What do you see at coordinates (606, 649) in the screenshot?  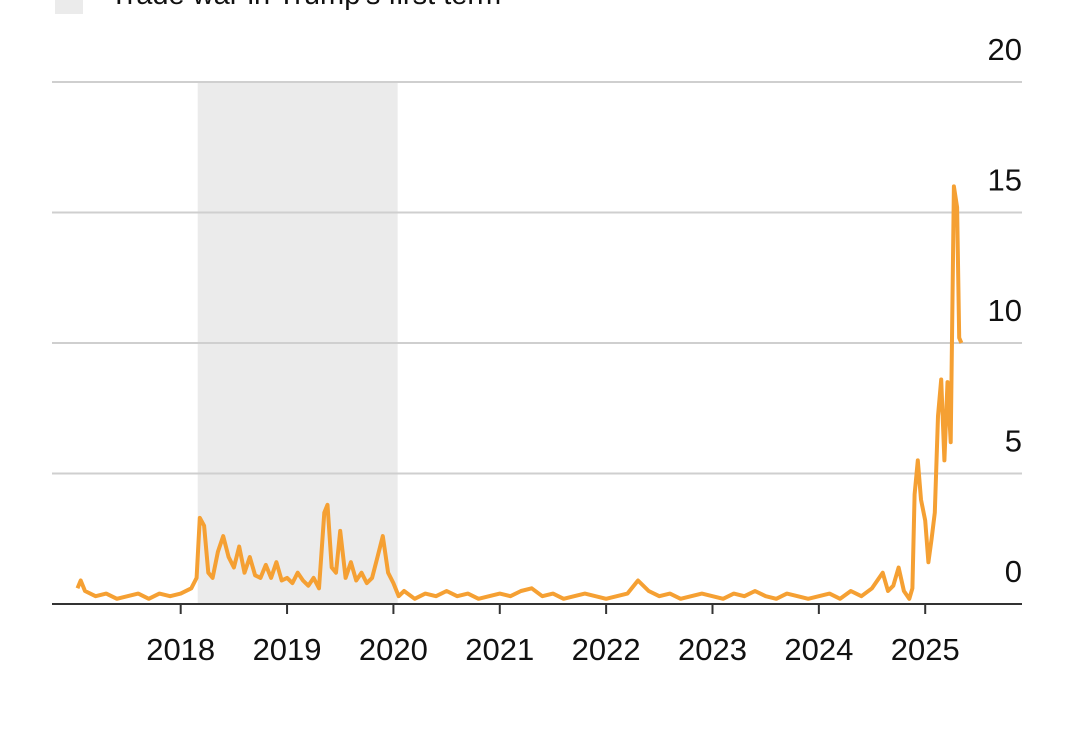 I see `x-tick-label: 2022` at bounding box center [606, 649].